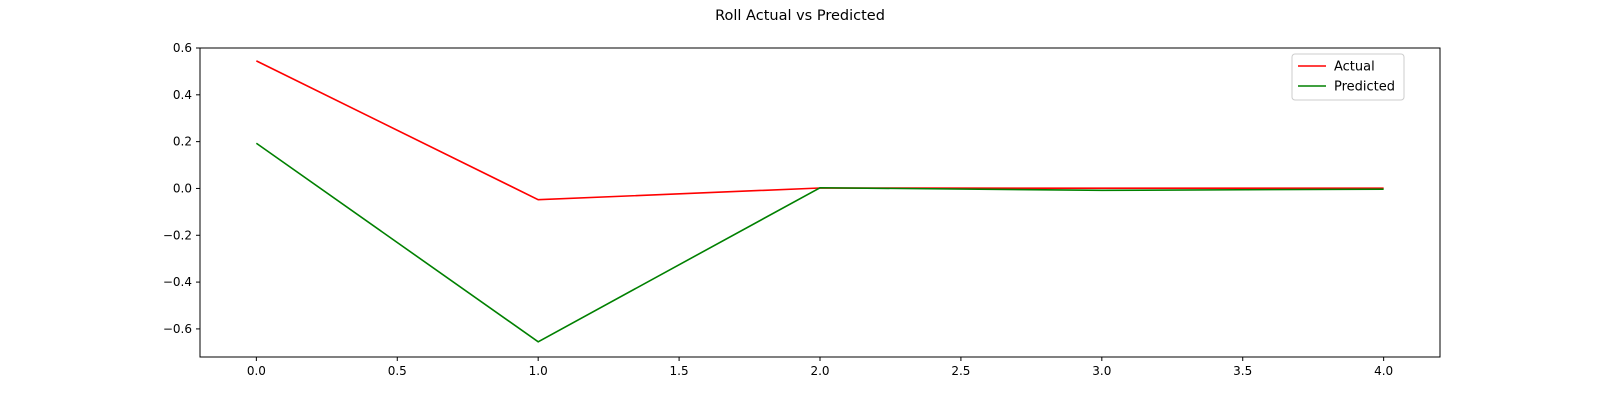 Image resolution: width=1600 pixels, height=400 pixels. Describe the element at coordinates (800, 16) in the screenshot. I see `chart-title: Roll Actual vs Predicted` at that location.